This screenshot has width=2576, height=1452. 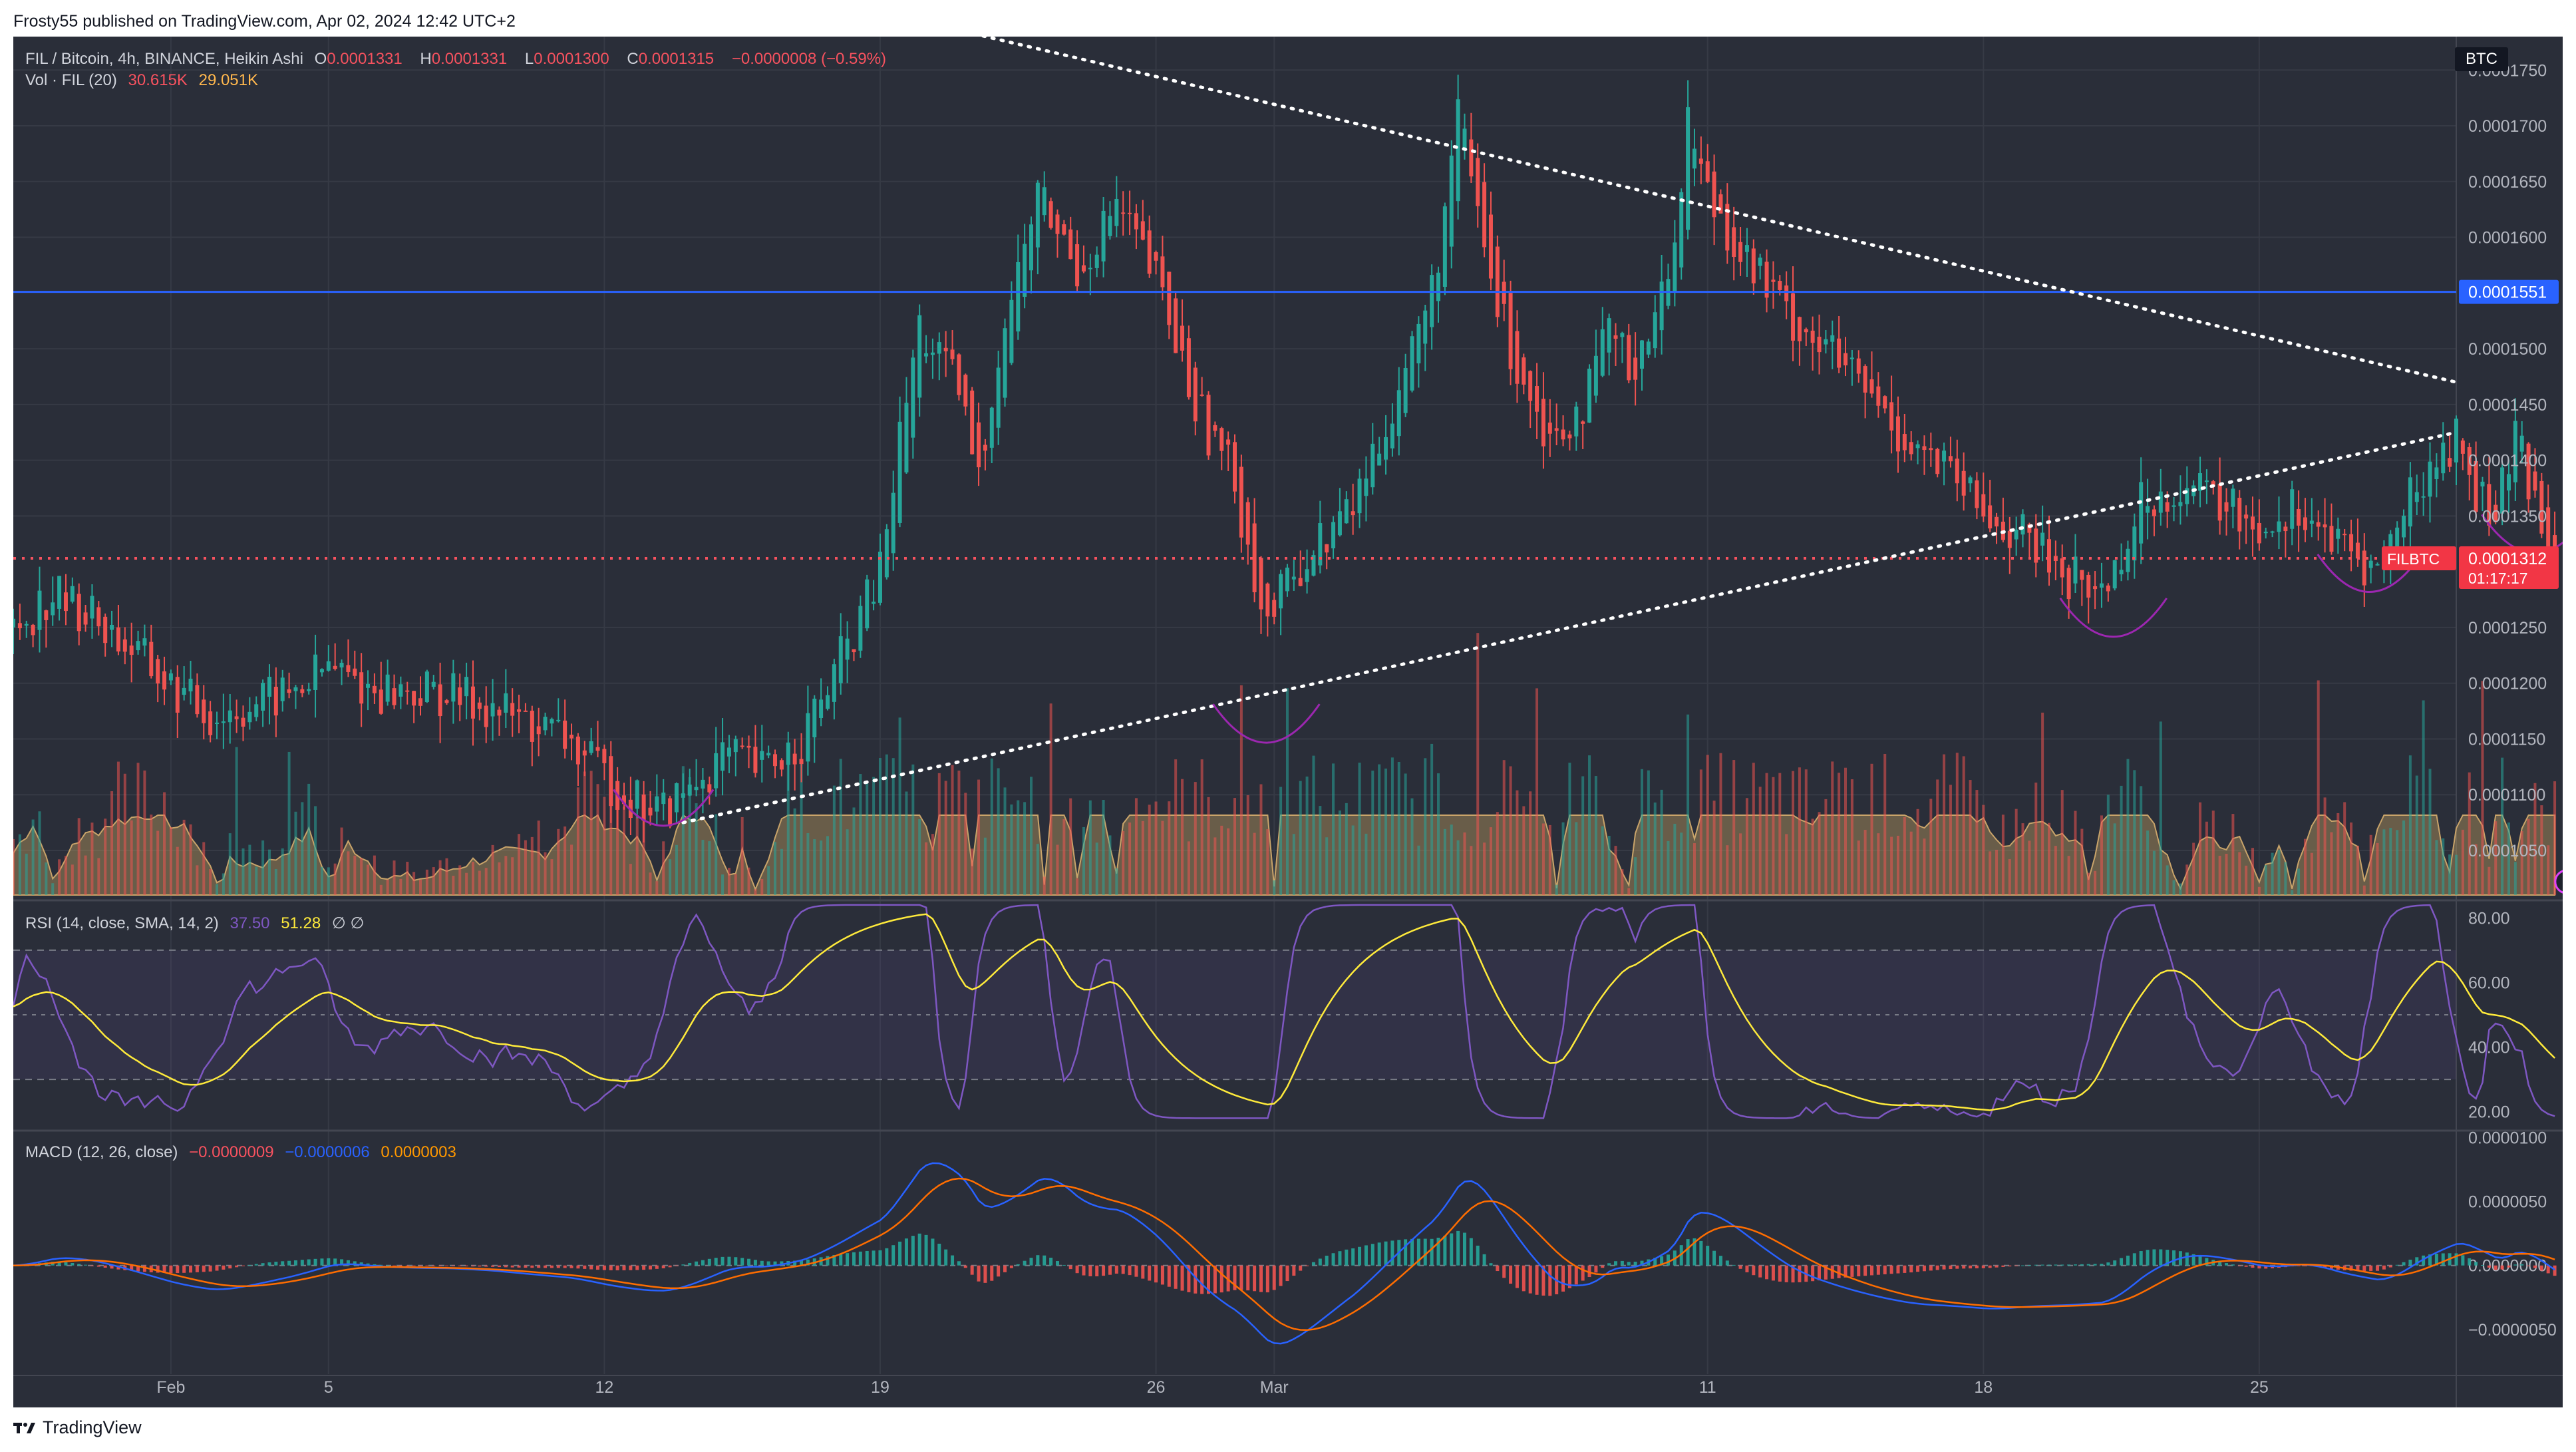 I want to click on rsi-label: RSI (14, close, SMA, 14, 2), so click(x=122, y=923).